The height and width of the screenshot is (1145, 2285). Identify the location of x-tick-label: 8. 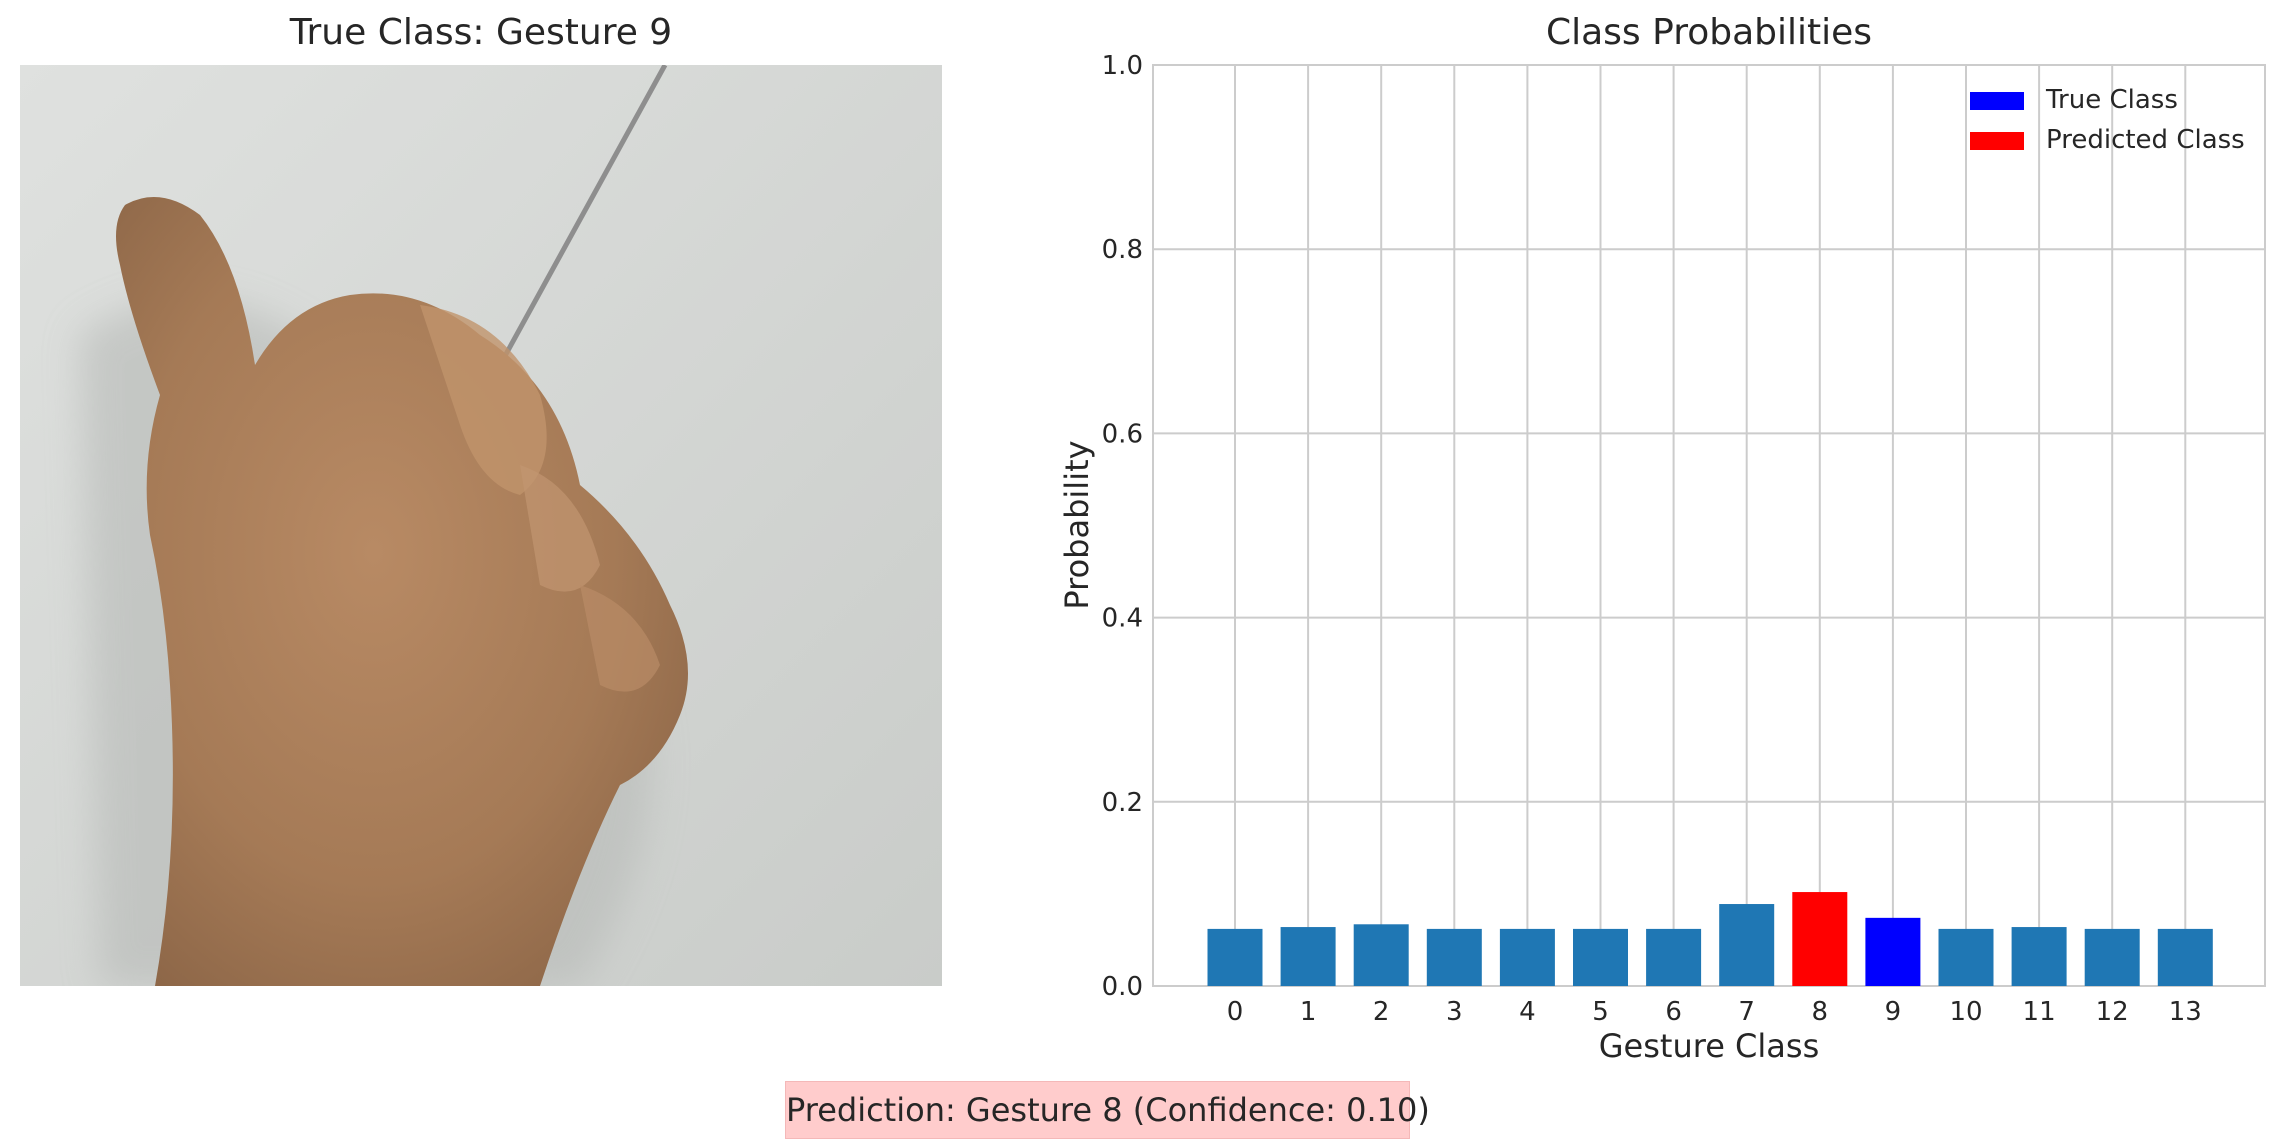
(1820, 1012).